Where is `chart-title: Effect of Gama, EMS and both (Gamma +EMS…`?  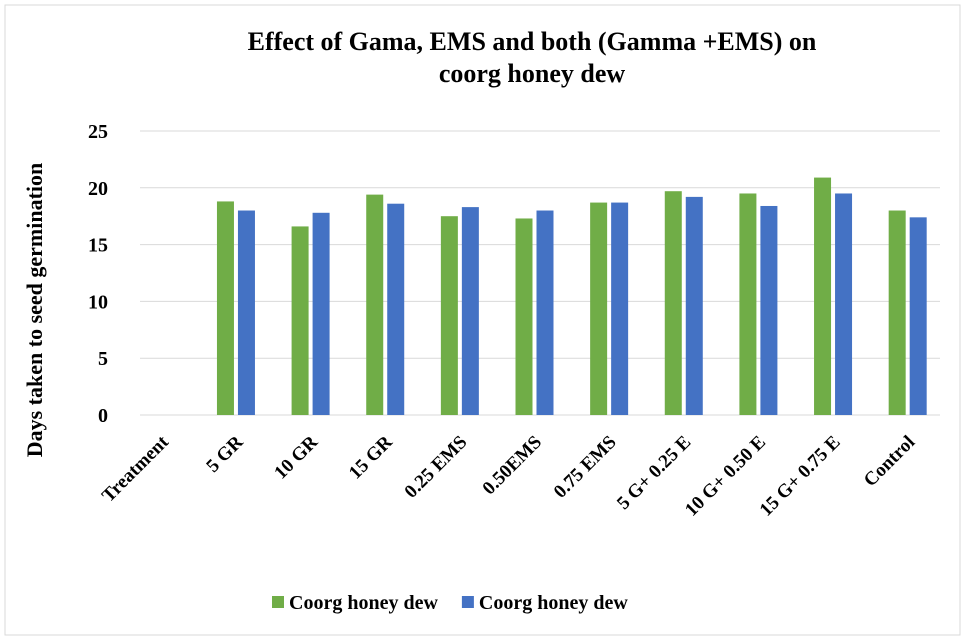 chart-title: Effect of Gama, EMS and both (Gamma +EMS… is located at coordinates (532, 57).